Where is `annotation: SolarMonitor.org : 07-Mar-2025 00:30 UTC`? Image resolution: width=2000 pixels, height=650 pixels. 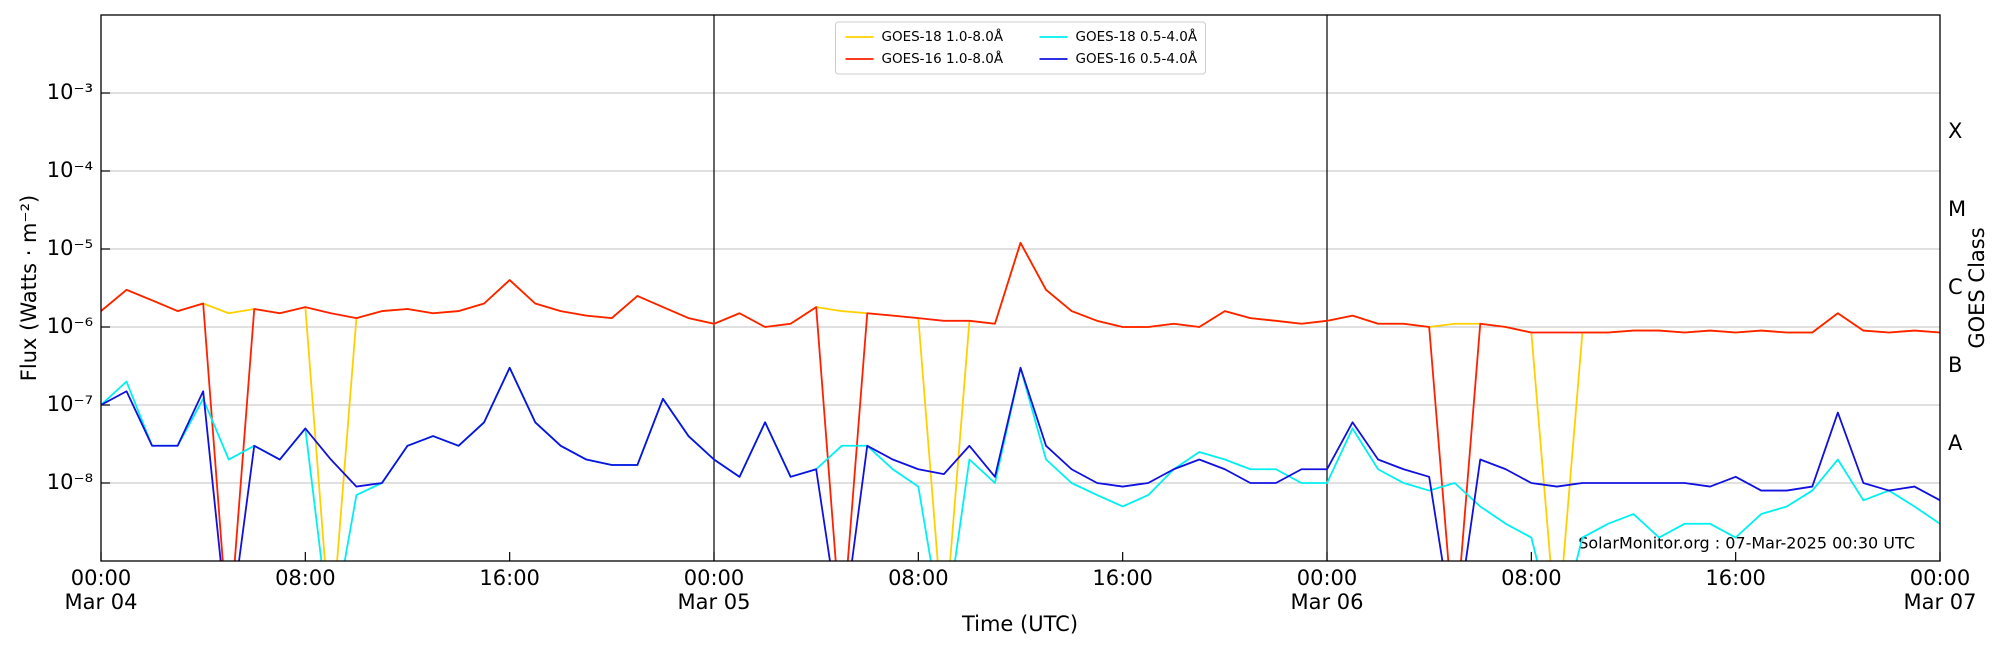 annotation: SolarMonitor.org : 07-Mar-2025 00:30 UTC is located at coordinates (1746, 543).